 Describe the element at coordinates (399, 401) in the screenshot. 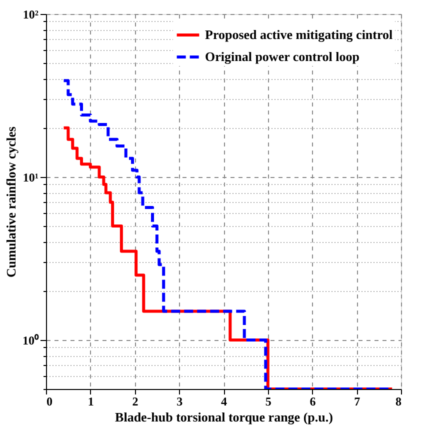

I see `x-tick-label: 8` at that location.